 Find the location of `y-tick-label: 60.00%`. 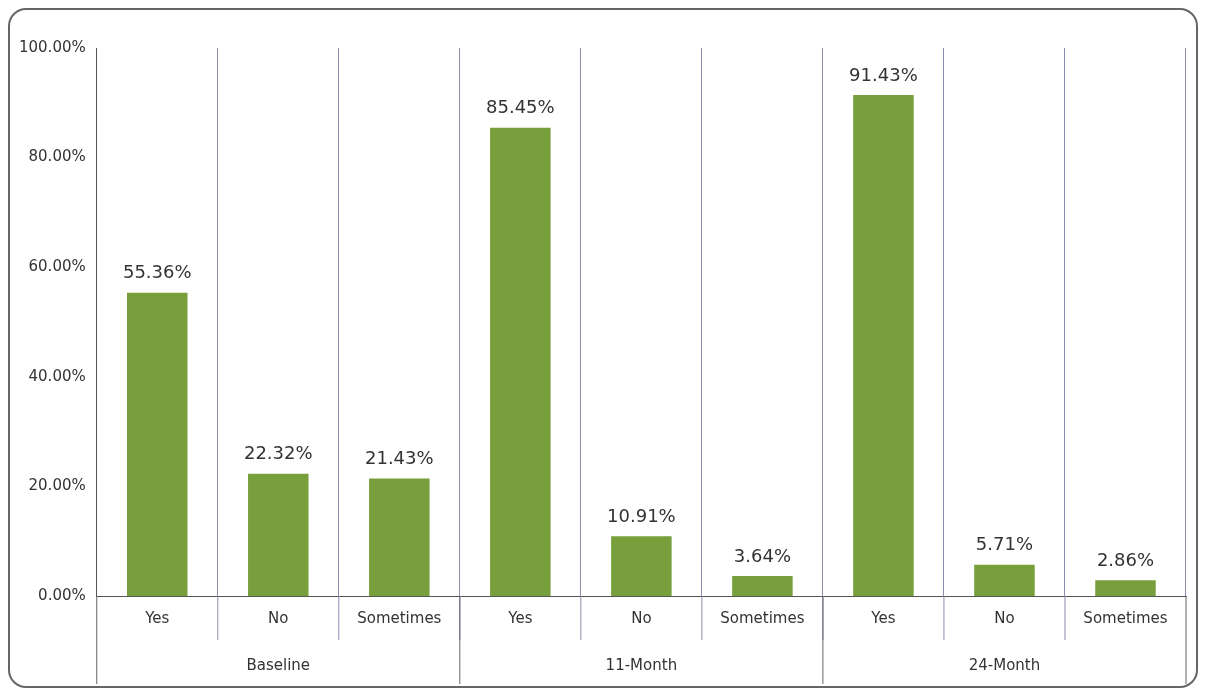

y-tick-label: 60.00% is located at coordinates (57, 266).